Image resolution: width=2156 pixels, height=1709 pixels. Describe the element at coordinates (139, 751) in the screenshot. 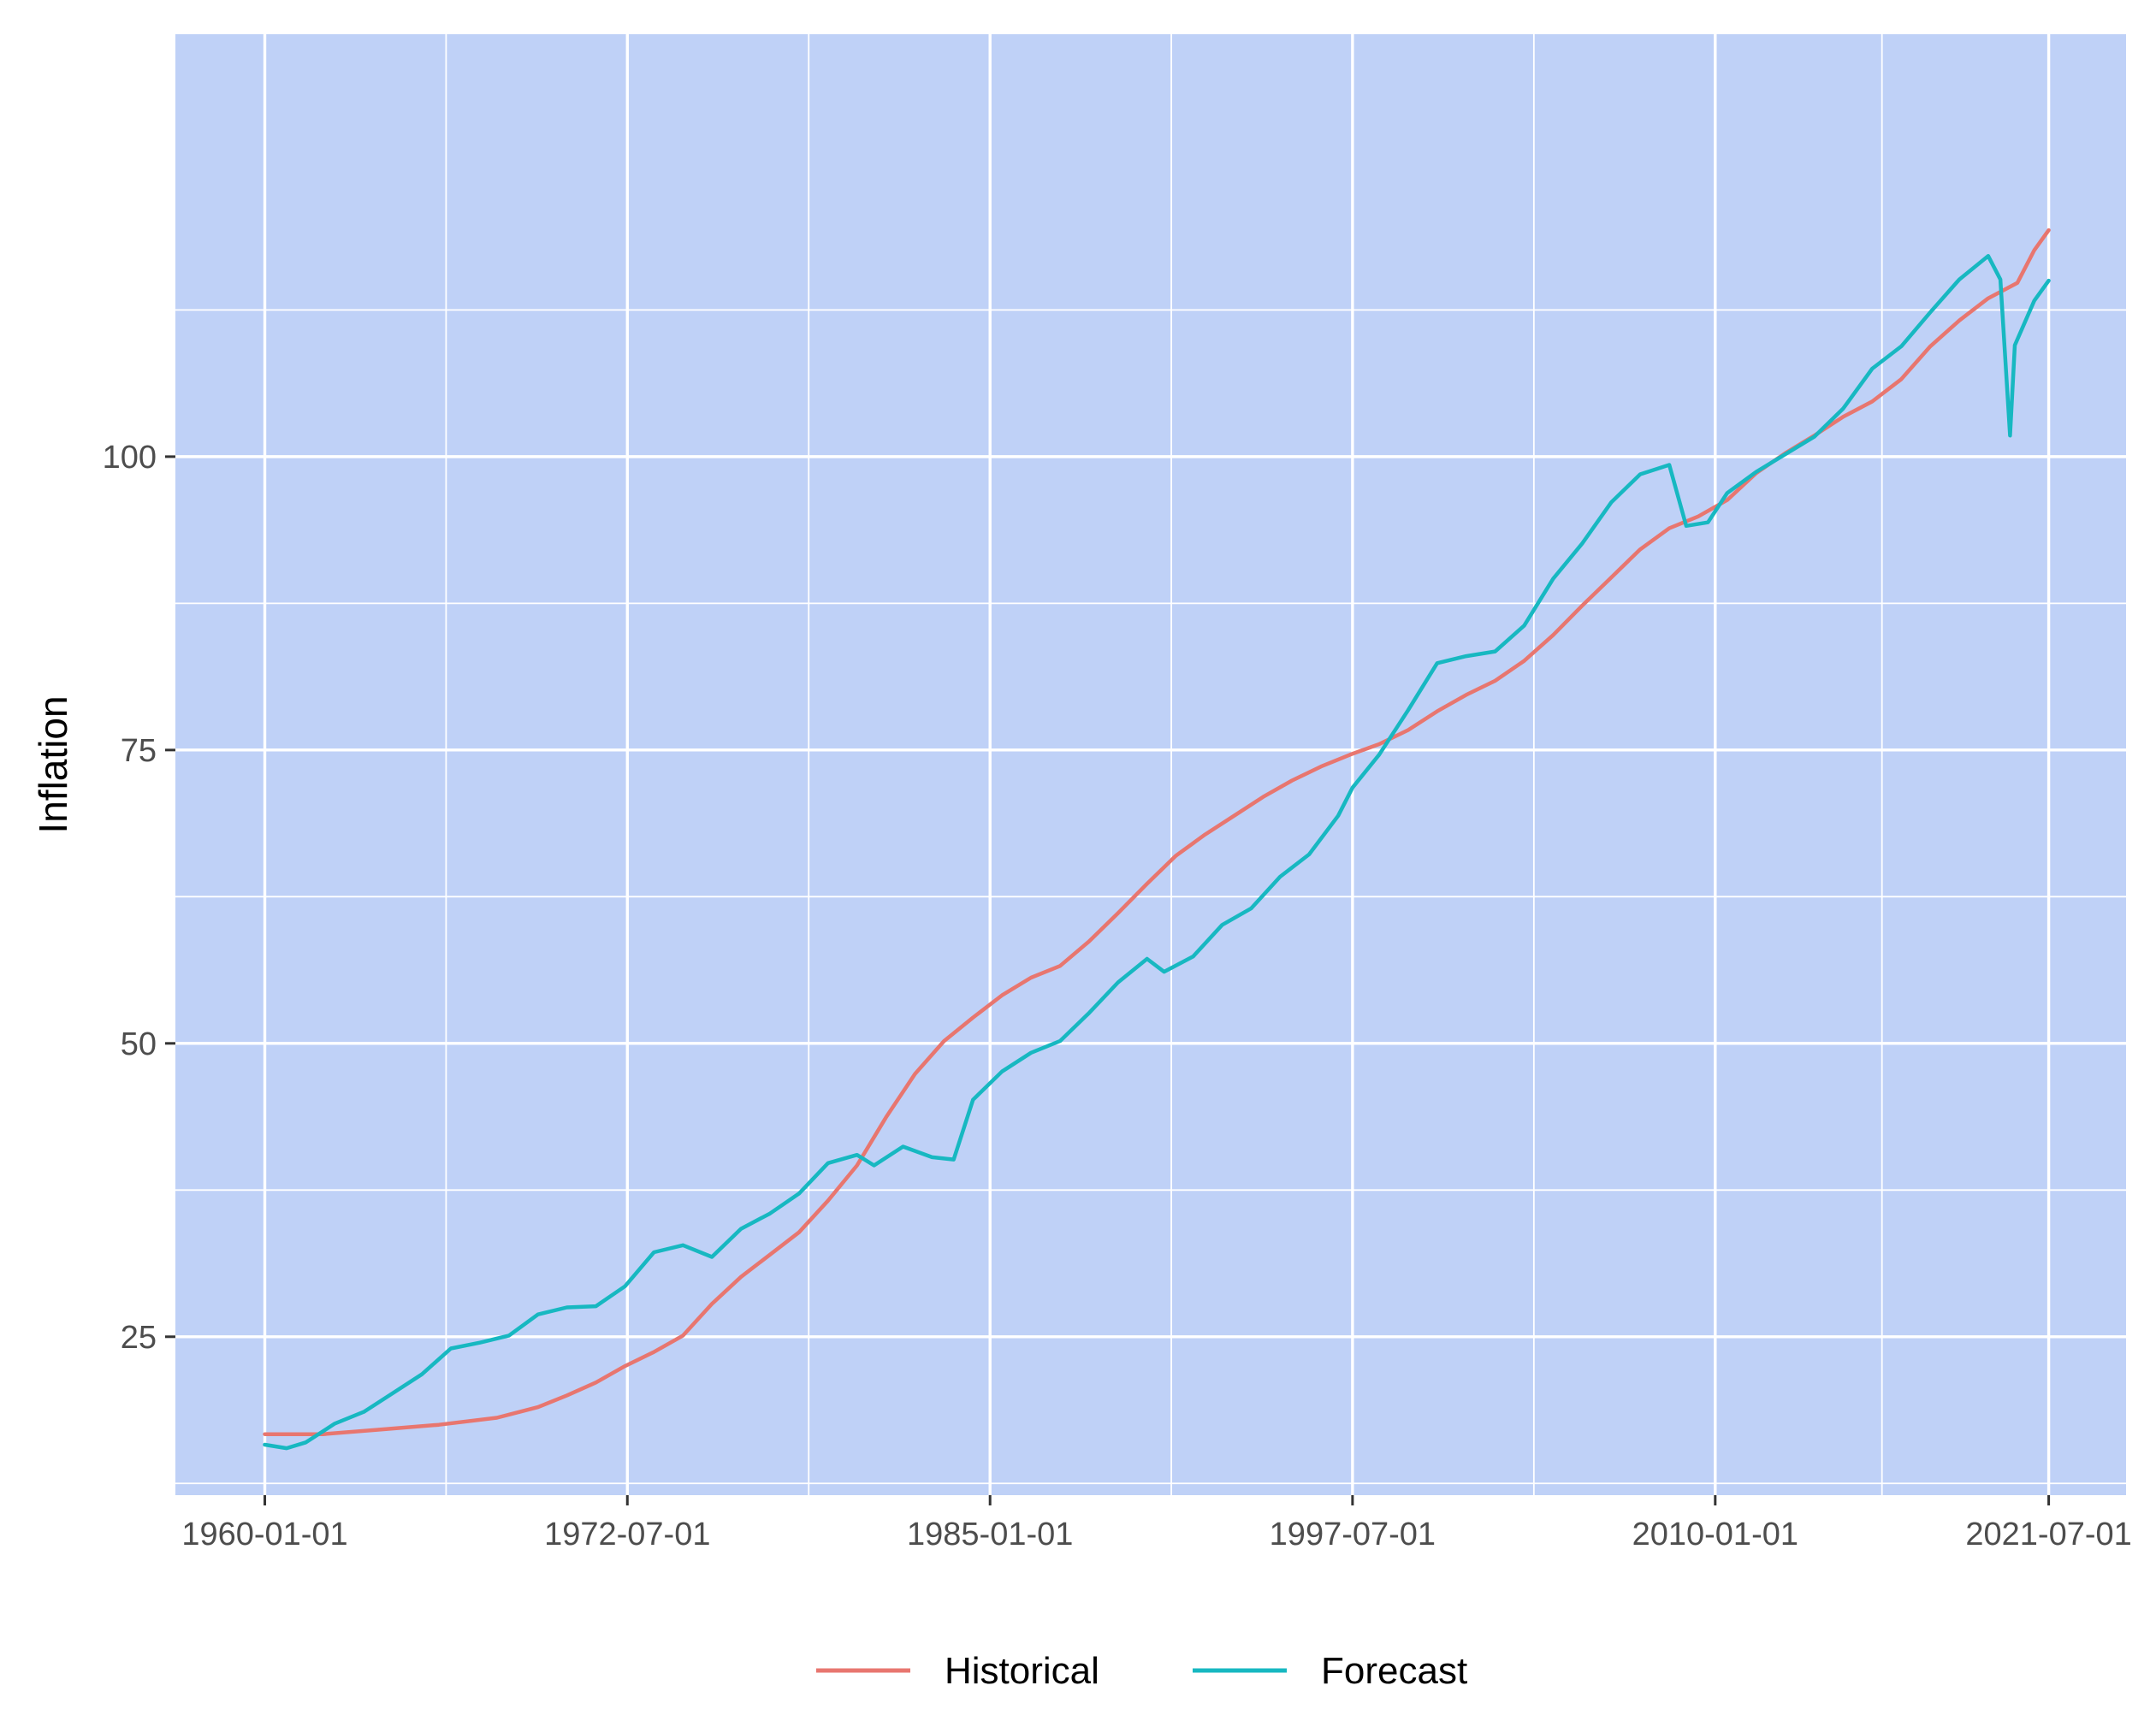

I see `y-tick-label: 75` at that location.